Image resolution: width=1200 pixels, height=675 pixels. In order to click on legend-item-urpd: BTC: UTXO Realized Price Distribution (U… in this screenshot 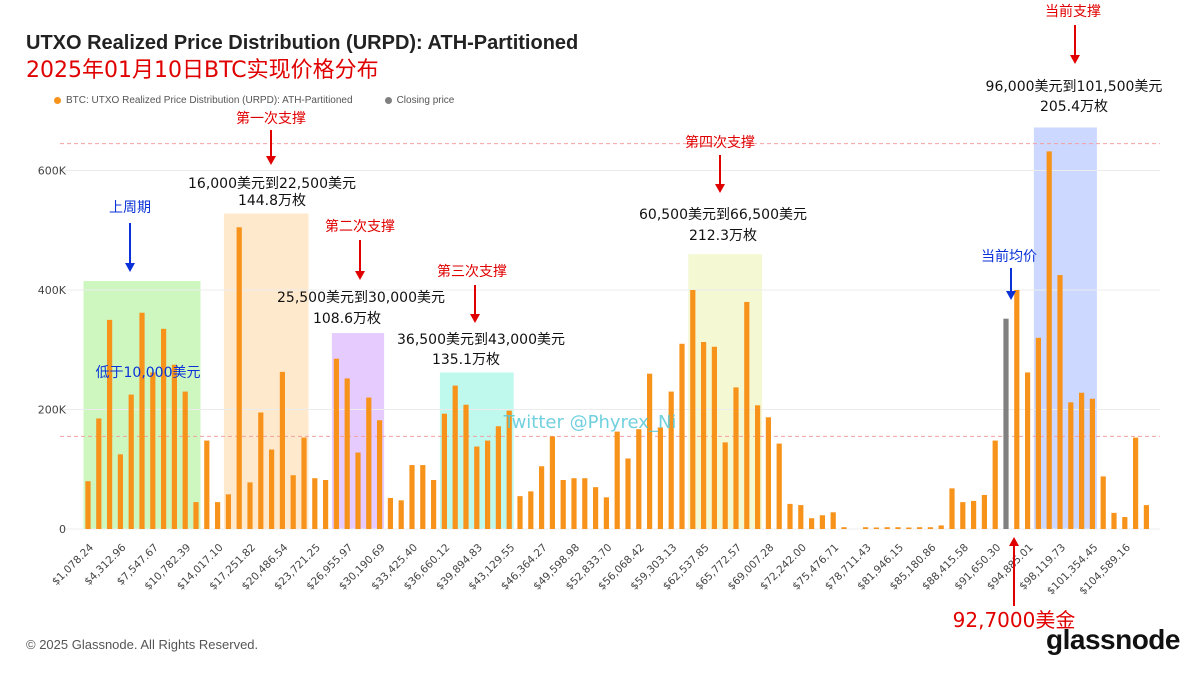, I will do `click(203, 100)`.